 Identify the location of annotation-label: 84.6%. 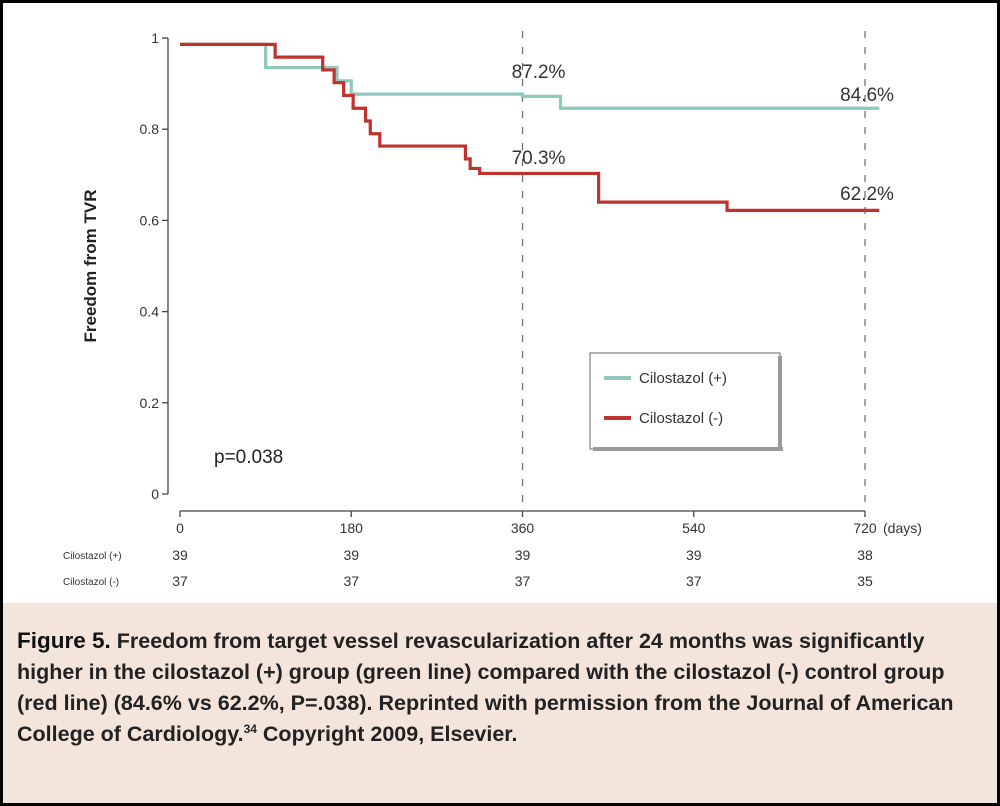
(867, 95).